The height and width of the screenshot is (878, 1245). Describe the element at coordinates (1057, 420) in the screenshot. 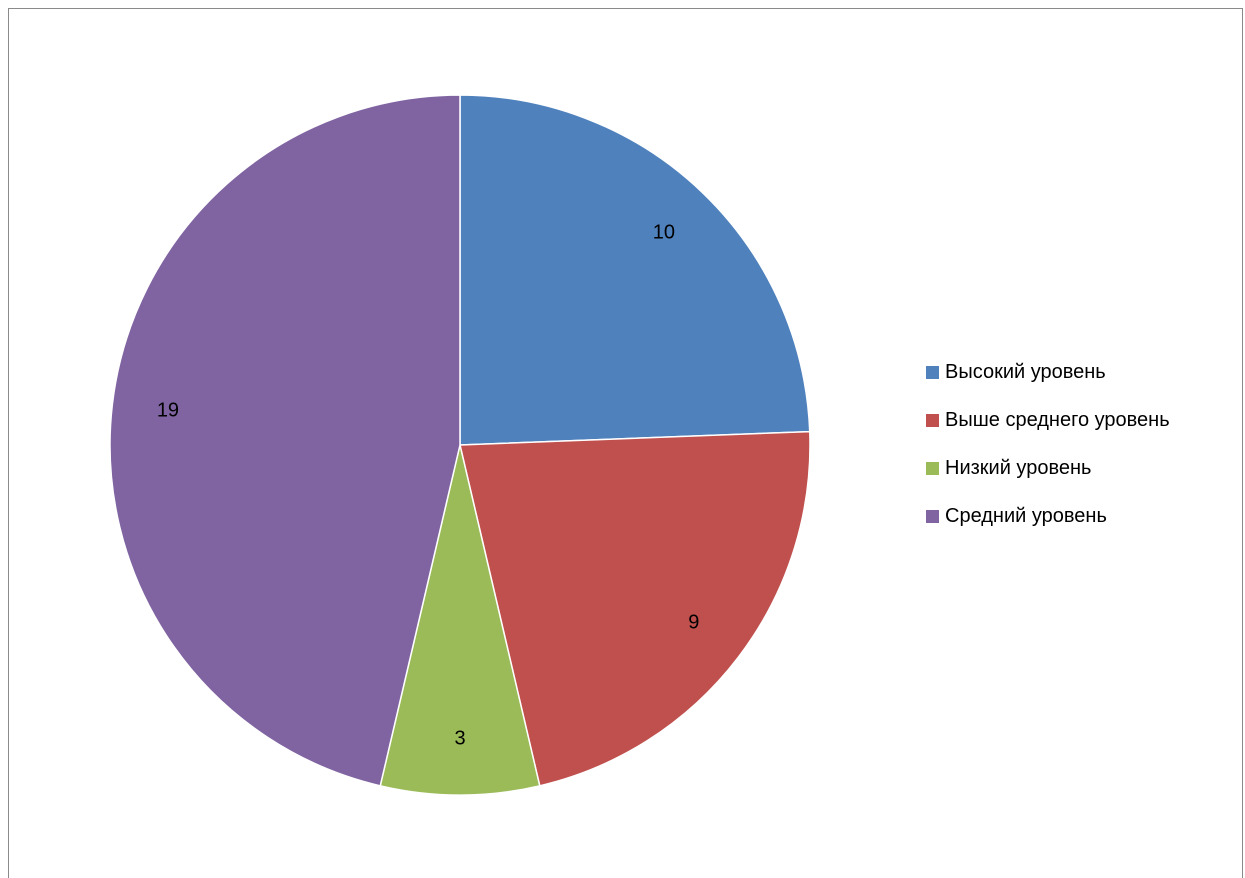

I see `legend-label: Выше среднего уровень` at that location.